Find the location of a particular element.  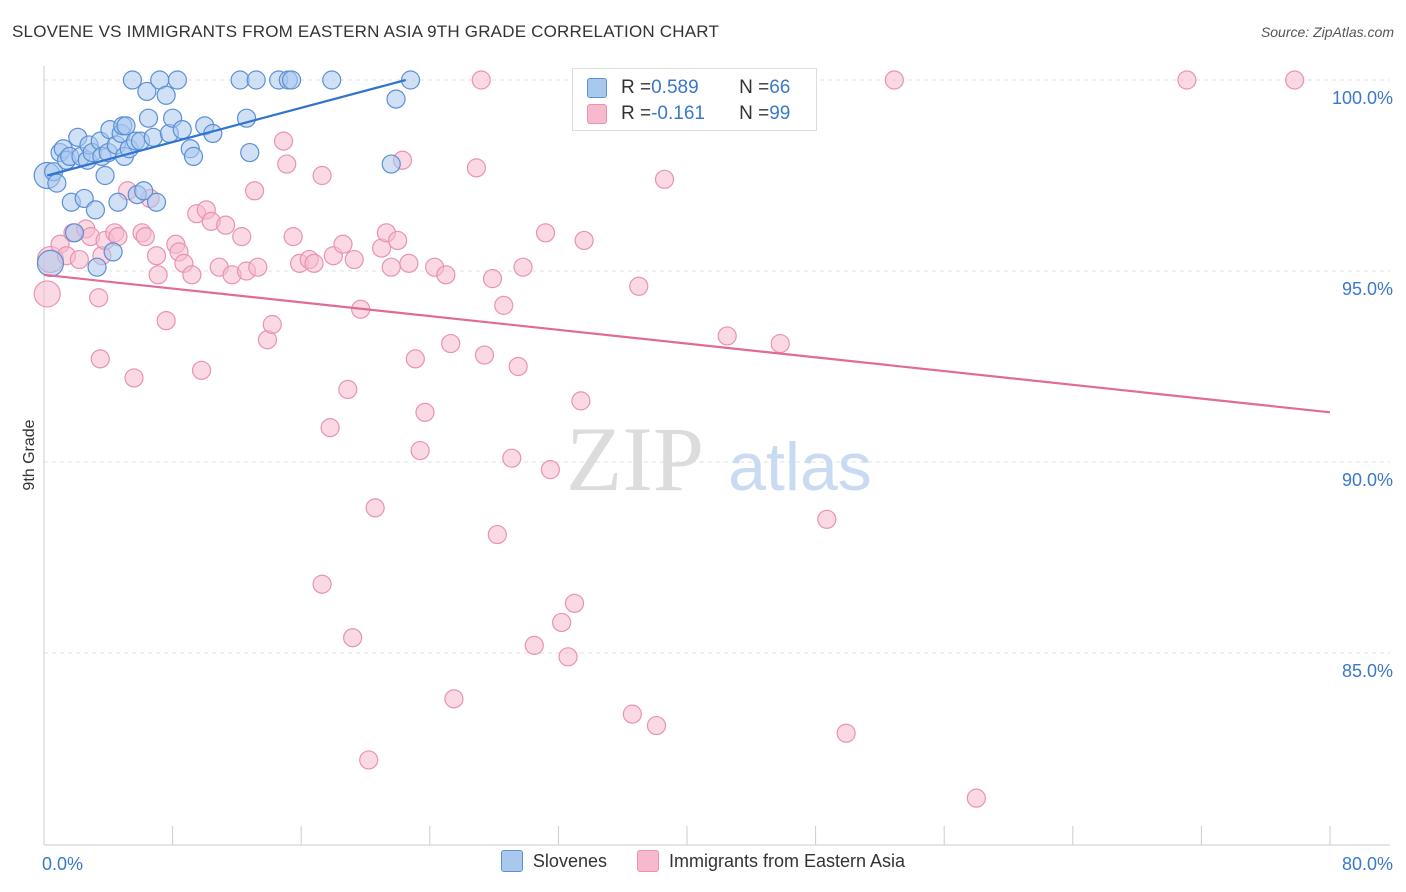

y-tick-label: 100.0% is located at coordinates (1362, 98).